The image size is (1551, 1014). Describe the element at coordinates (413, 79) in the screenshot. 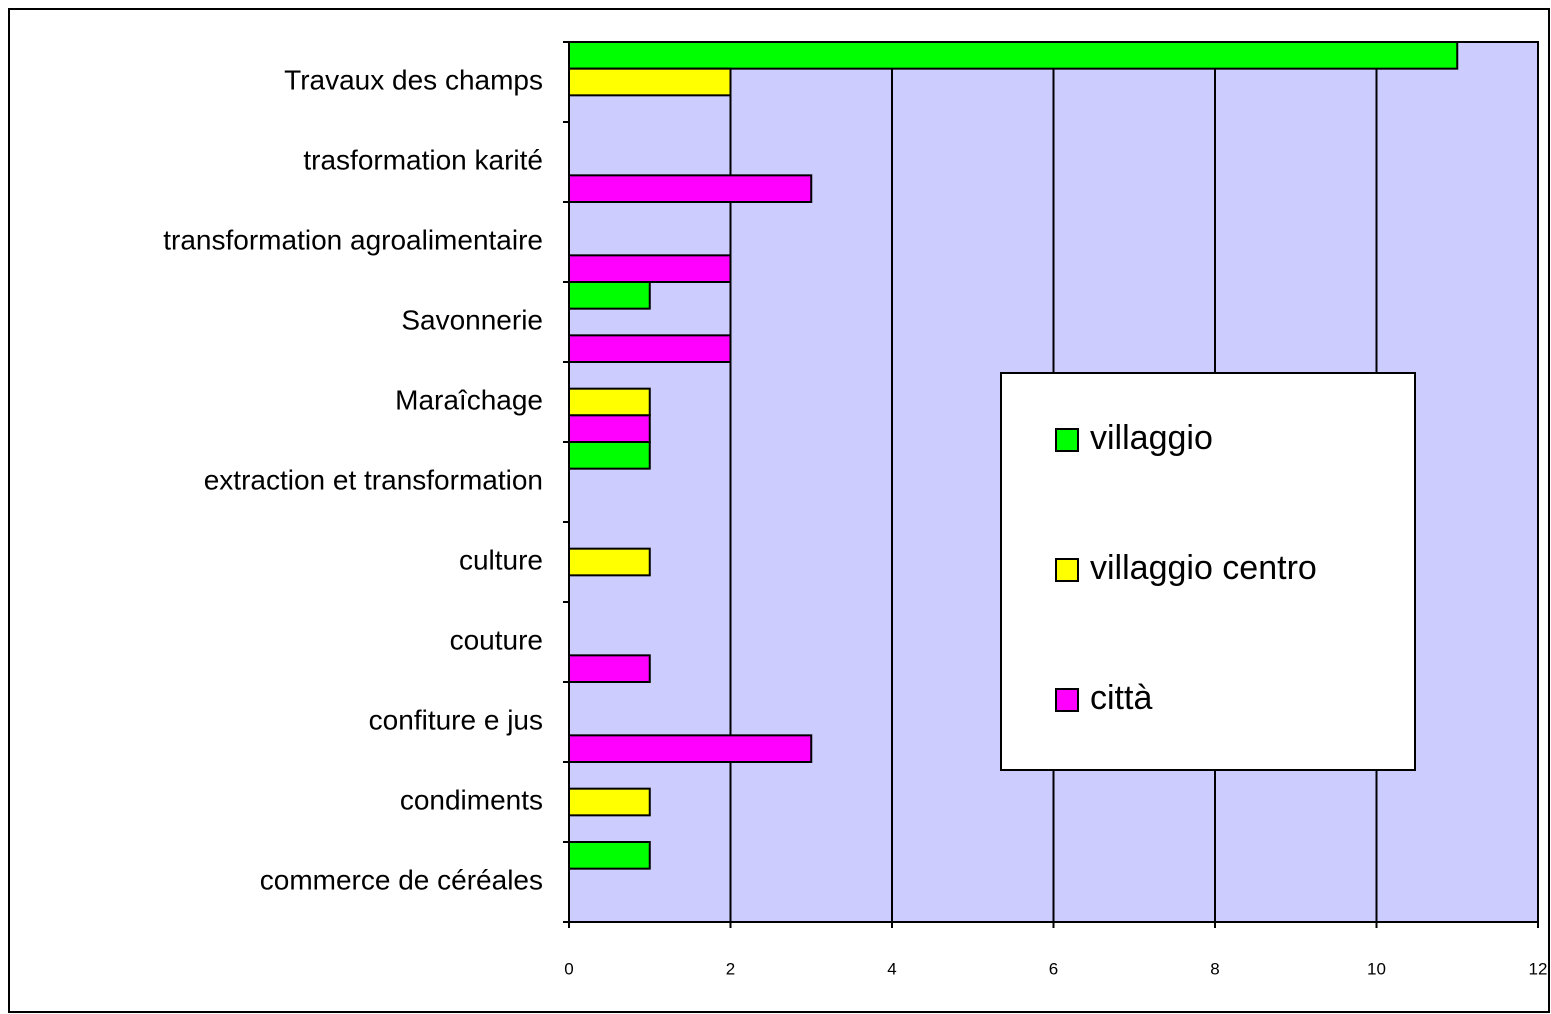

I see `y-tick-label: Travaux des champs` at that location.